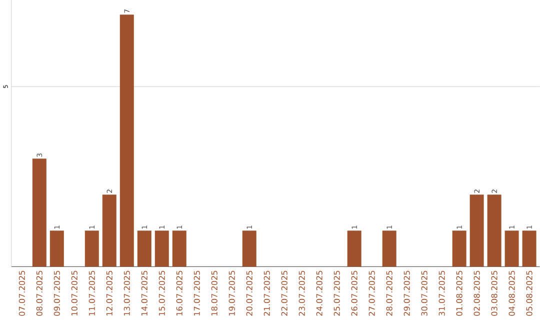 This screenshot has height=320, width=540. Describe the element at coordinates (301, 293) in the screenshot. I see `x-tick-label: 23.07.2025` at that location.